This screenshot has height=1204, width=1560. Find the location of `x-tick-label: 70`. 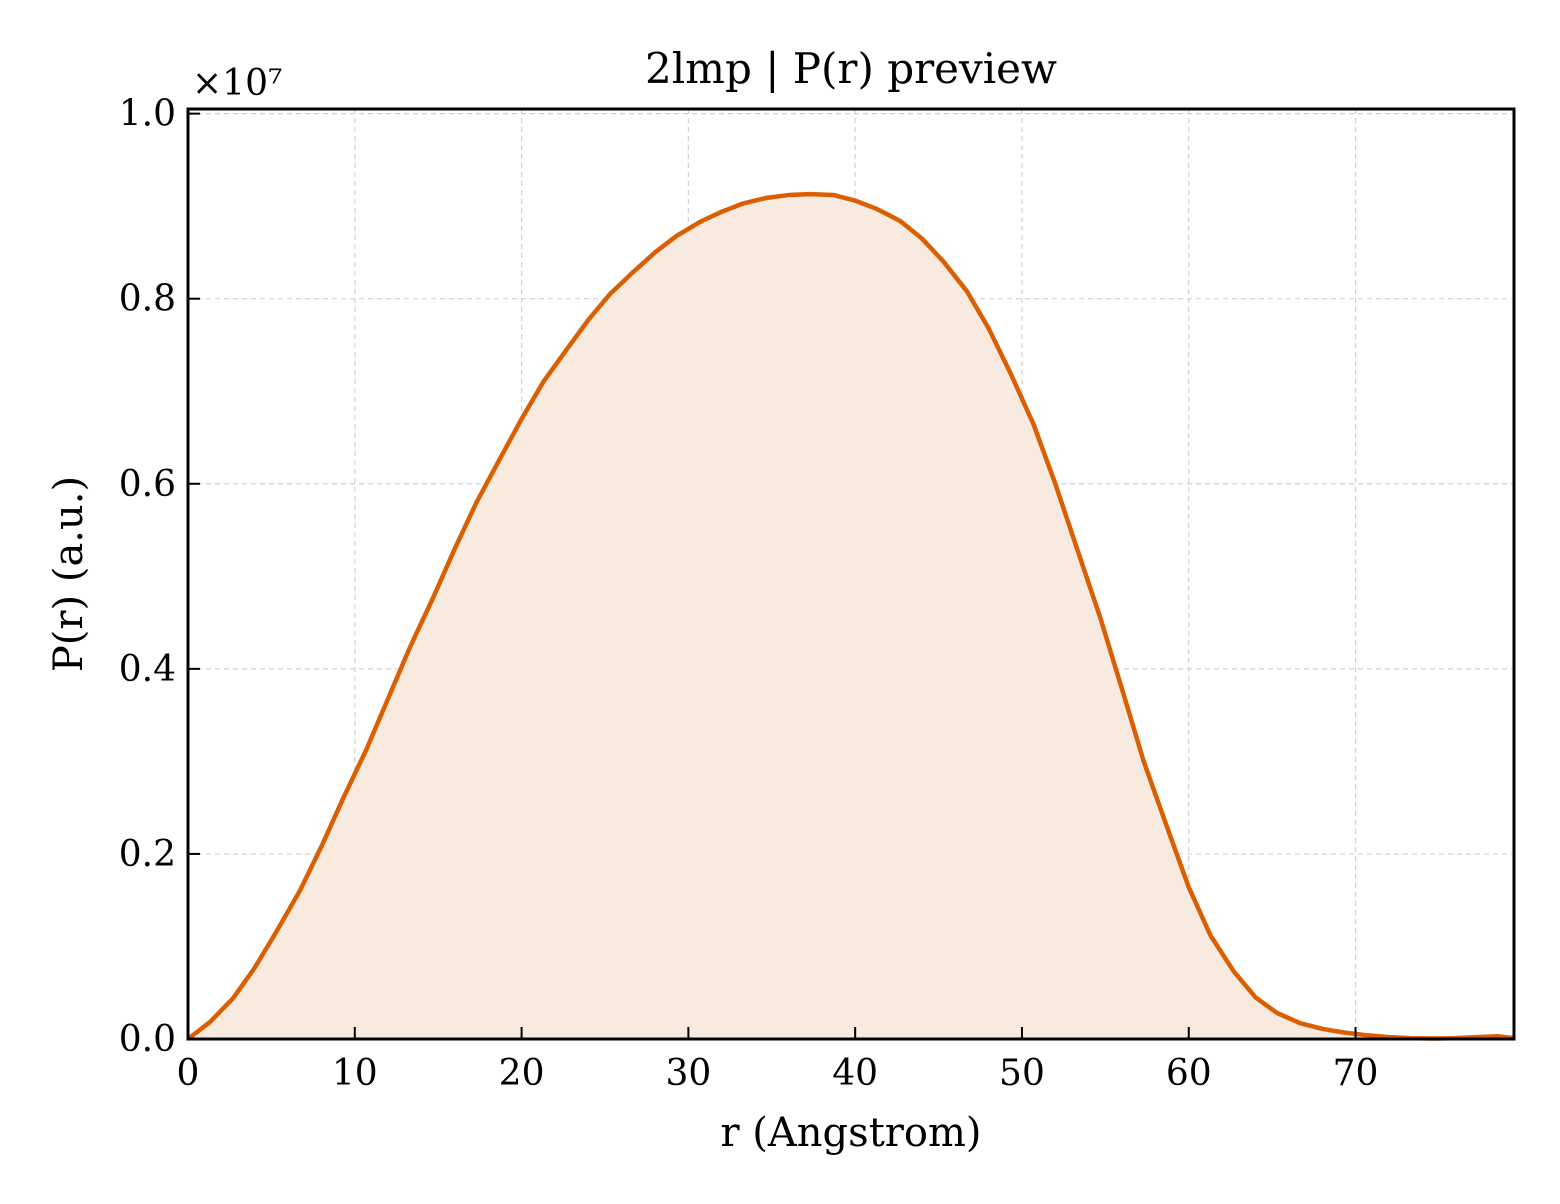

x-tick-label: 70 is located at coordinates (1356, 1073).